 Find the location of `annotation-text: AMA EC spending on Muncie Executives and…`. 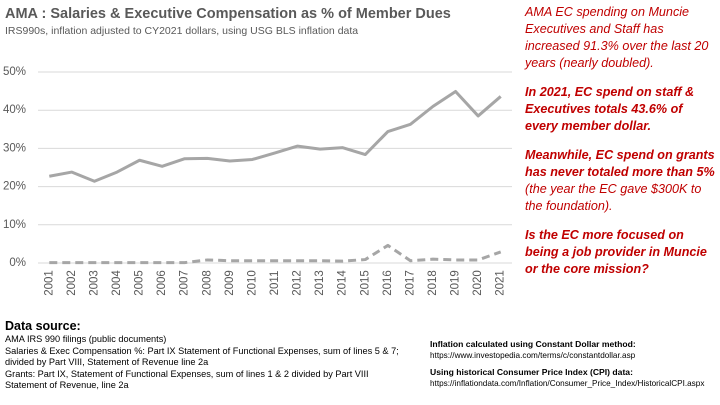

annotation-text: AMA EC spending on Muncie Executives and… is located at coordinates (617, 37).